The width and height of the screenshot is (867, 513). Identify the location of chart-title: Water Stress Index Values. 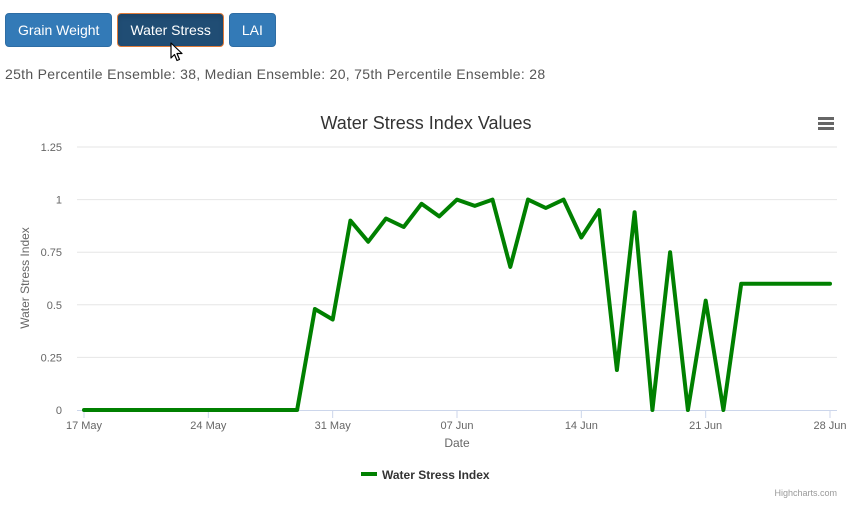
(425, 123).